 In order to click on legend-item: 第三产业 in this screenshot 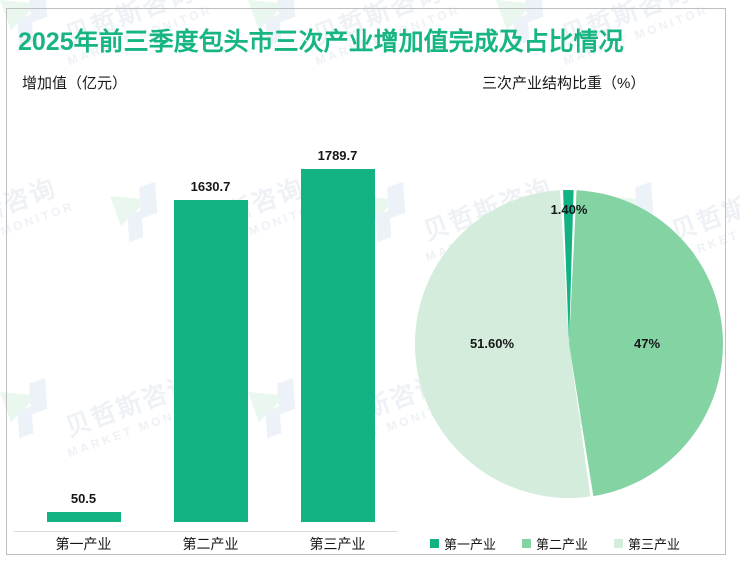, I will do `click(647, 543)`.